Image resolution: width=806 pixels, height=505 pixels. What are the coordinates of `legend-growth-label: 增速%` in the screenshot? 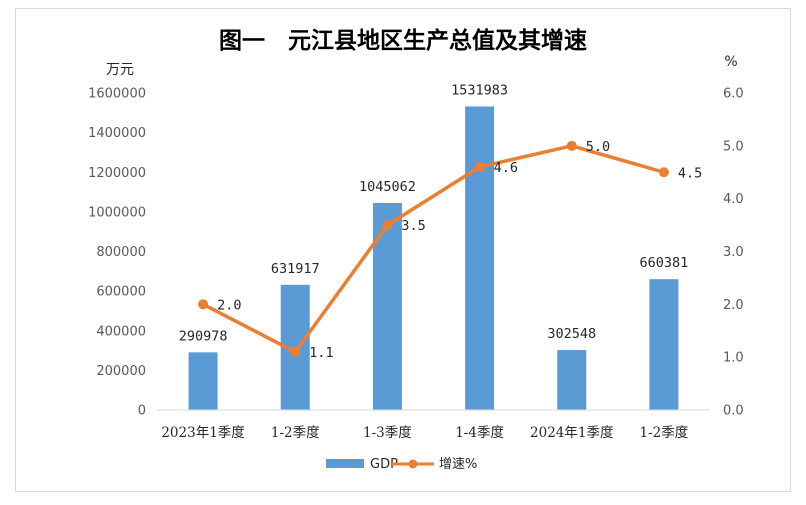 It's located at (458, 464).